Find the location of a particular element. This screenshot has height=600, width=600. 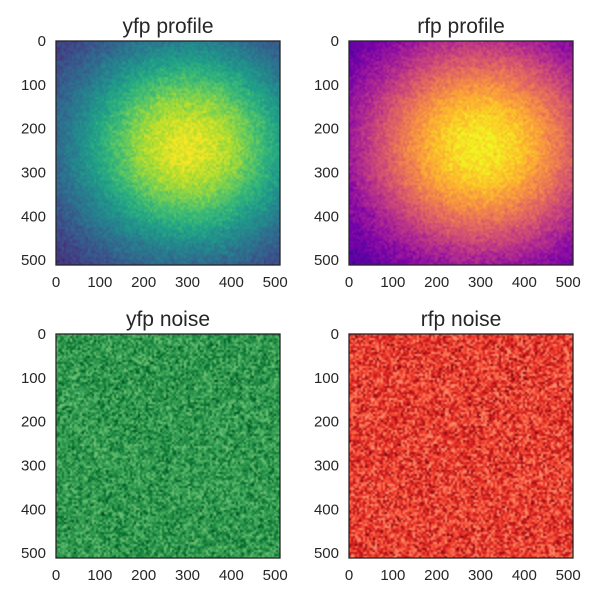

panel-title: rfp profile is located at coordinates (461, 26).